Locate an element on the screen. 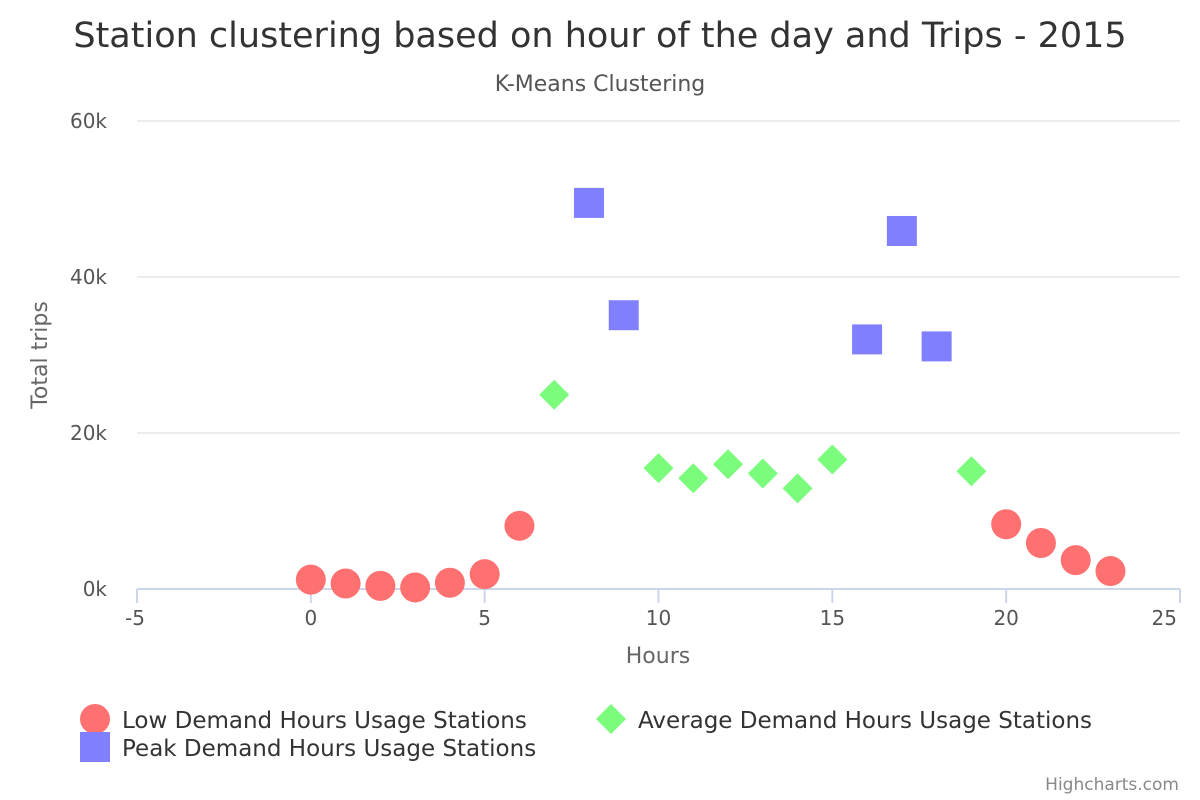  legend-item: Low Demand Hours Usage Stations is located at coordinates (303, 719).